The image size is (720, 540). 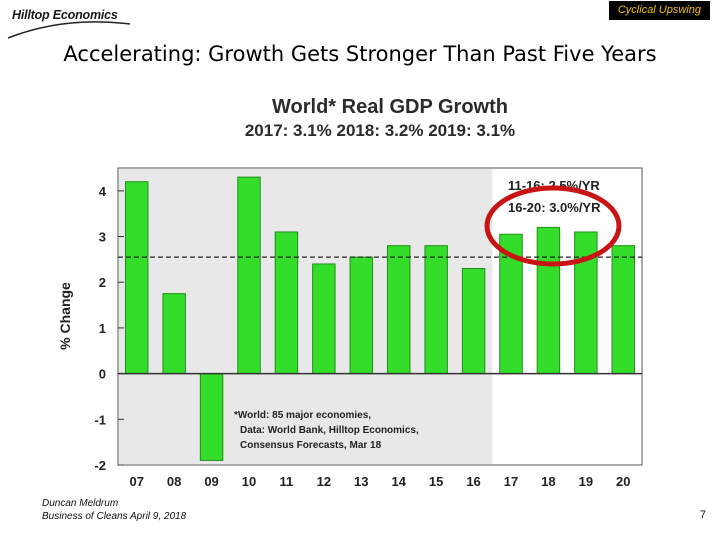 I want to click on y-tick-label: 4, so click(x=103, y=191).